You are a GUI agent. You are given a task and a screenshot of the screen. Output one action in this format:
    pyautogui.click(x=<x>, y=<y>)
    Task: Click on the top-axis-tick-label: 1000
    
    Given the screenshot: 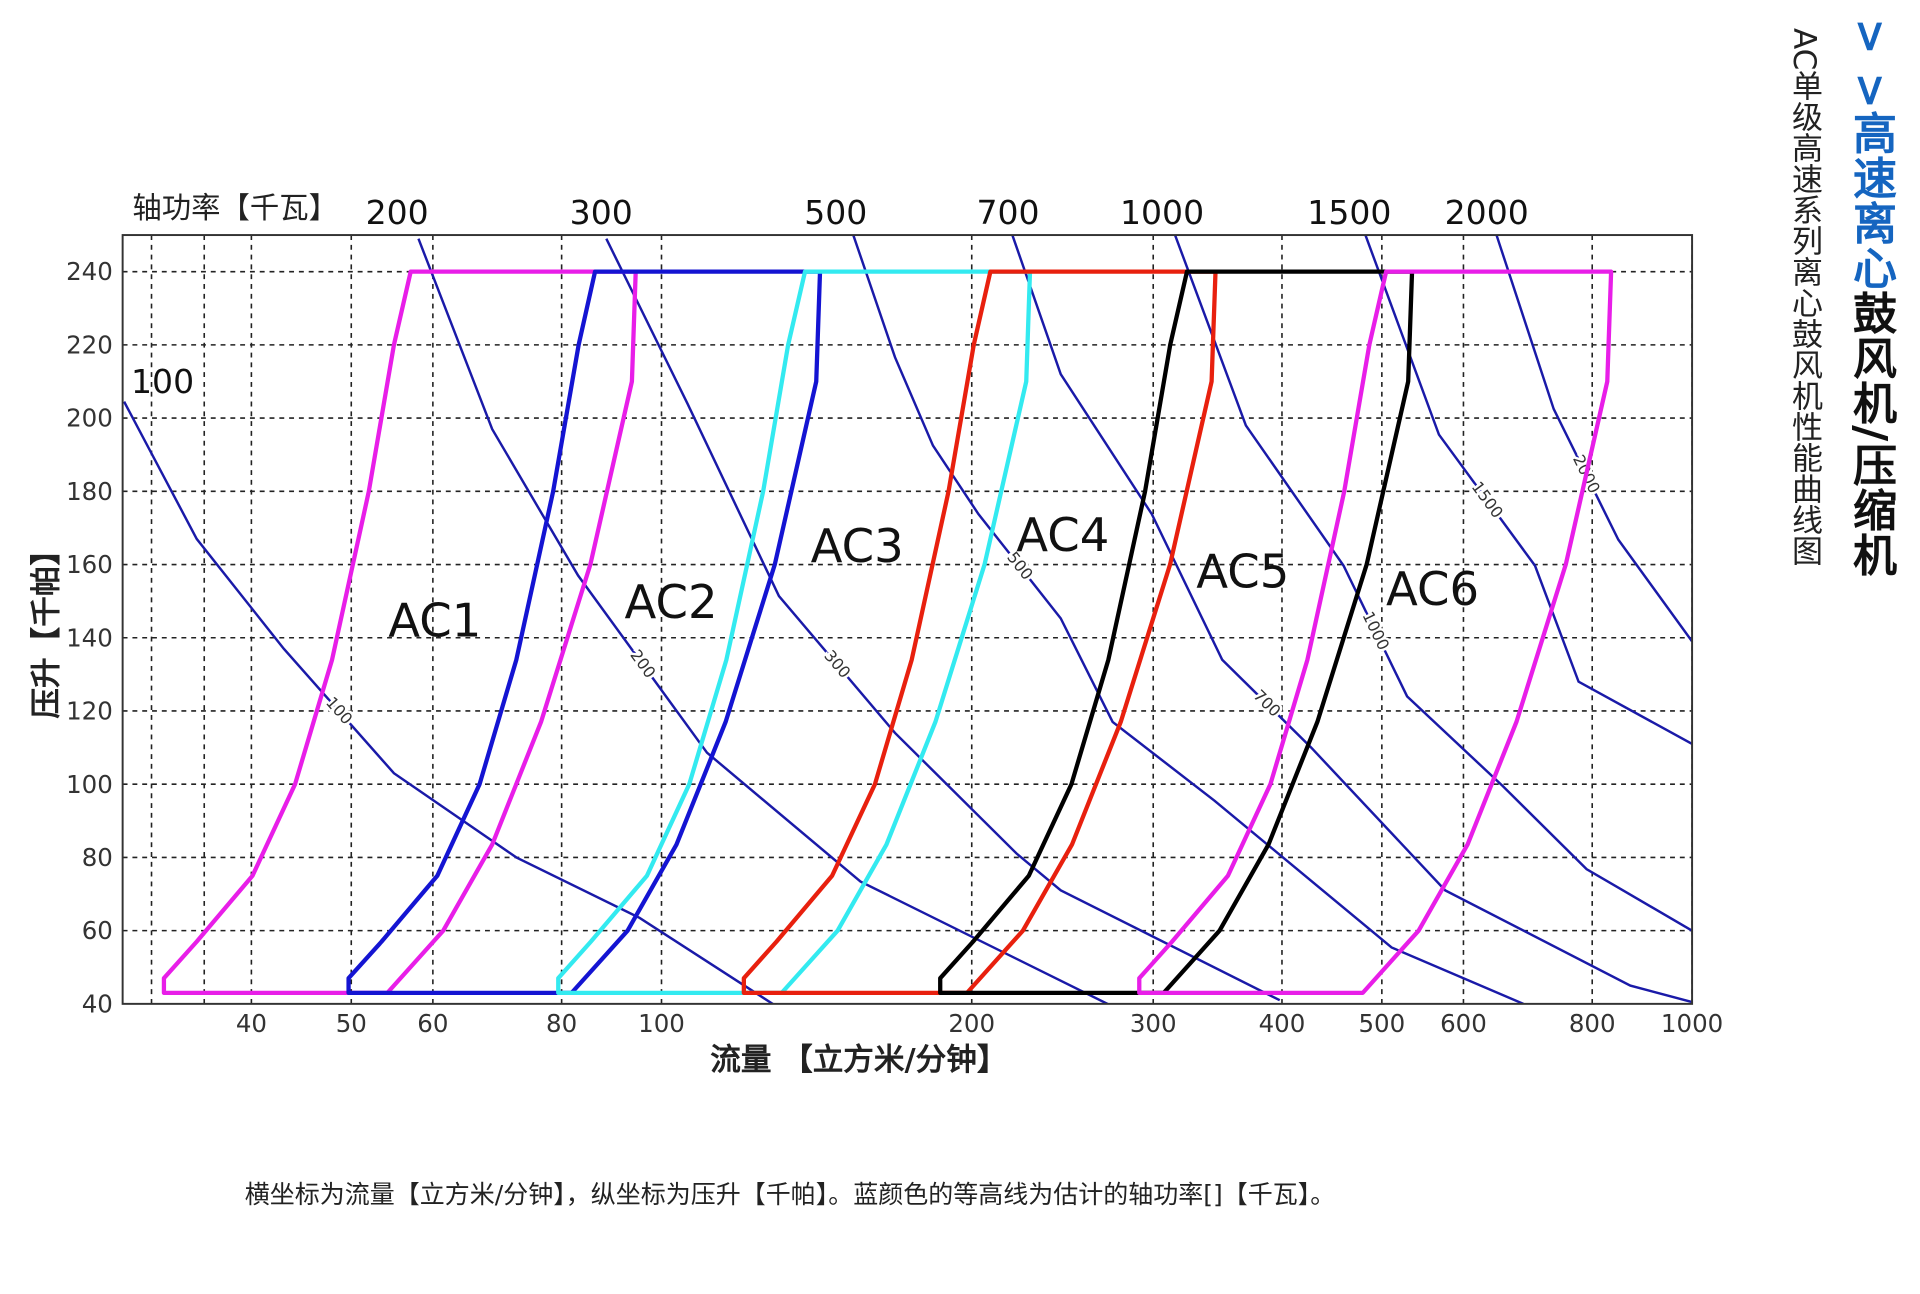 What is the action you would take?
    pyautogui.click(x=1162, y=212)
    